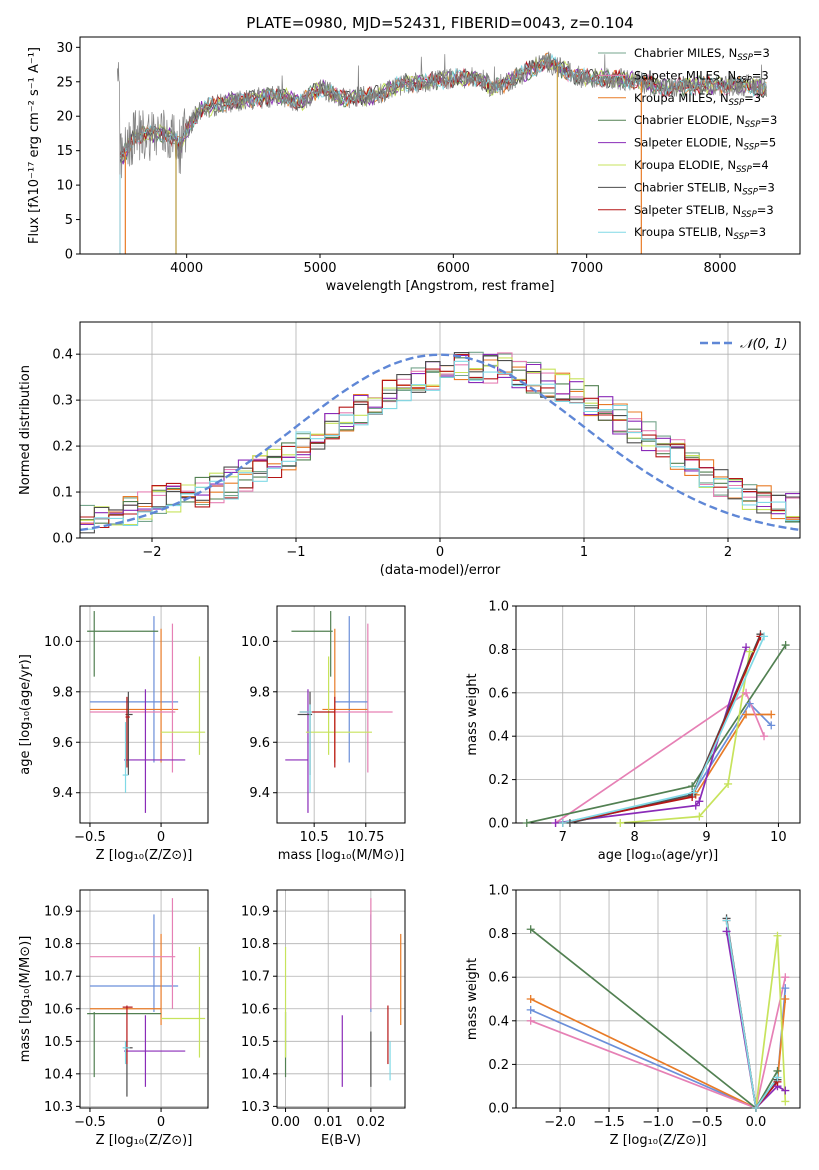 The height and width of the screenshot is (1170, 819). What do you see at coordinates (687, 210) in the screenshot?
I see `legend-name: Salpeter STELIB, N` at bounding box center [687, 210].